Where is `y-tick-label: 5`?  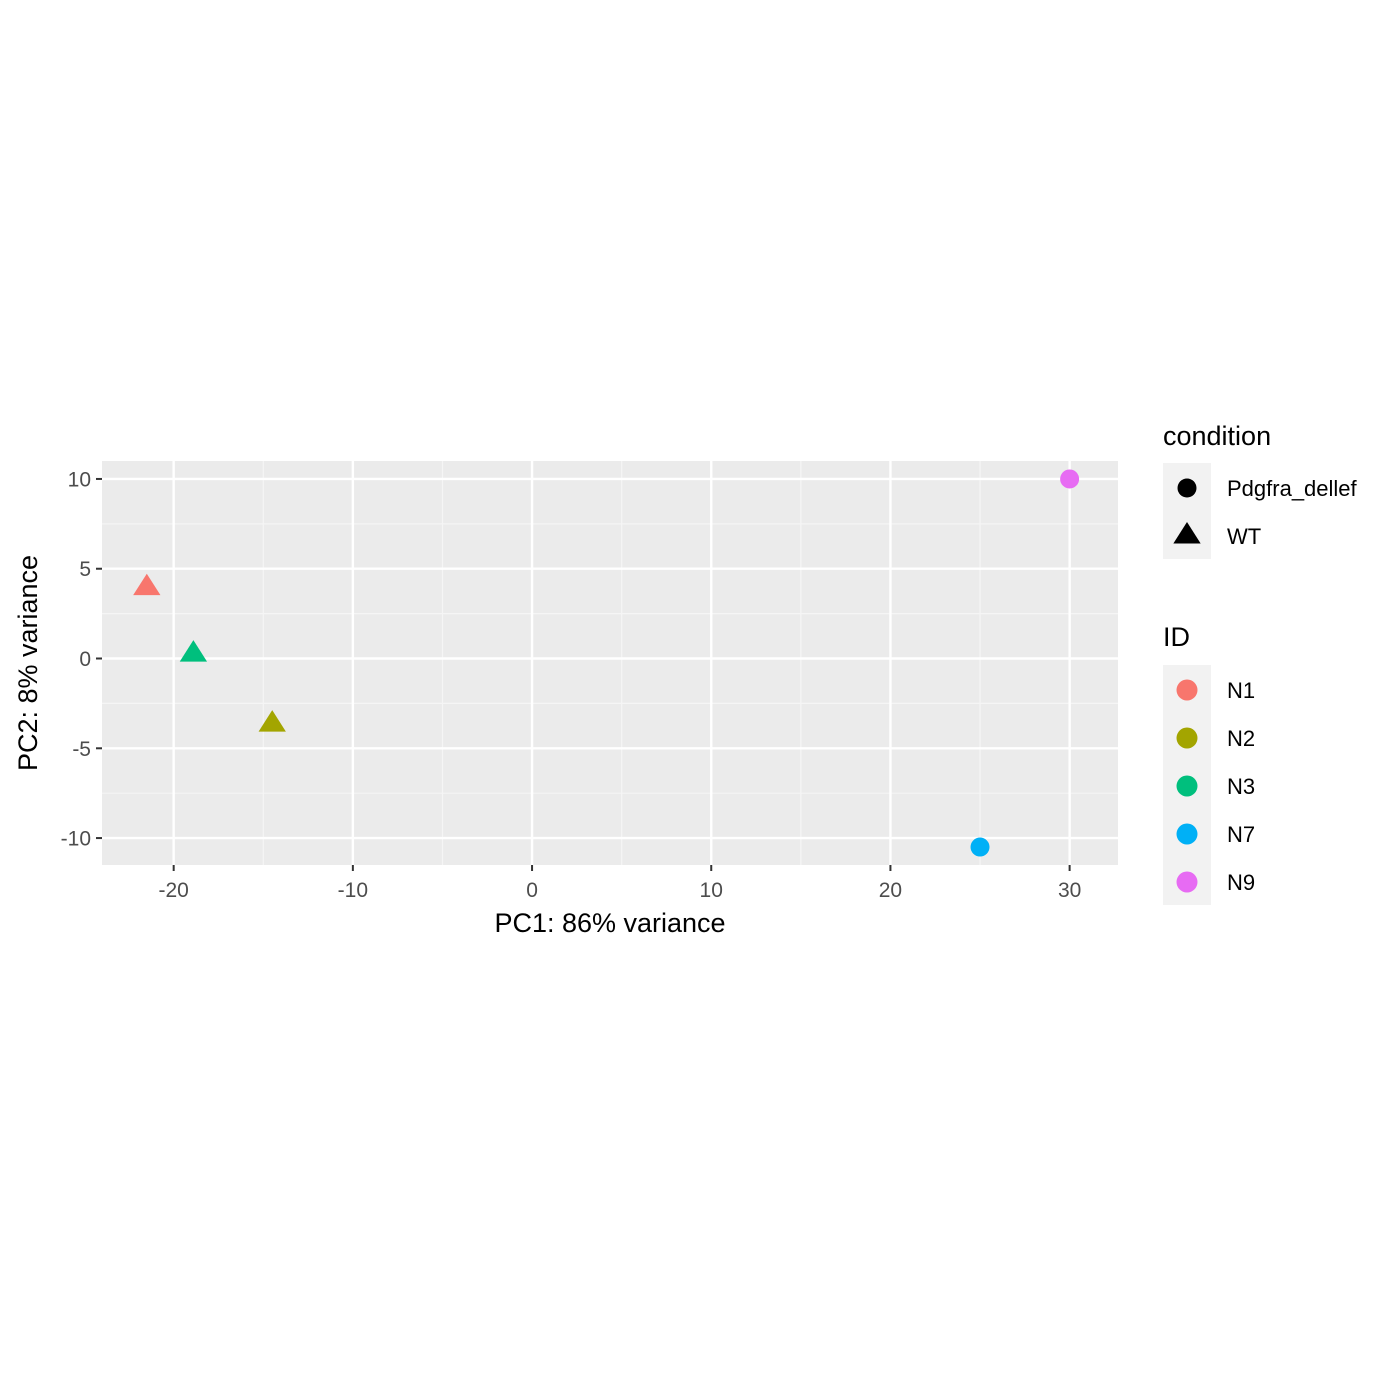 y-tick-label: 5 is located at coordinates (85, 569).